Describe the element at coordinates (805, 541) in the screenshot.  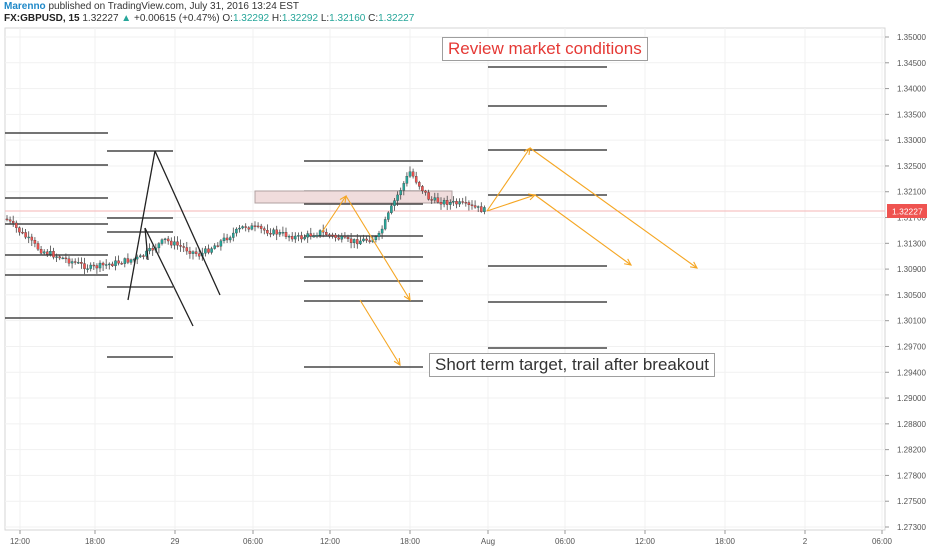
I see `x-tick-label: 2` at that location.